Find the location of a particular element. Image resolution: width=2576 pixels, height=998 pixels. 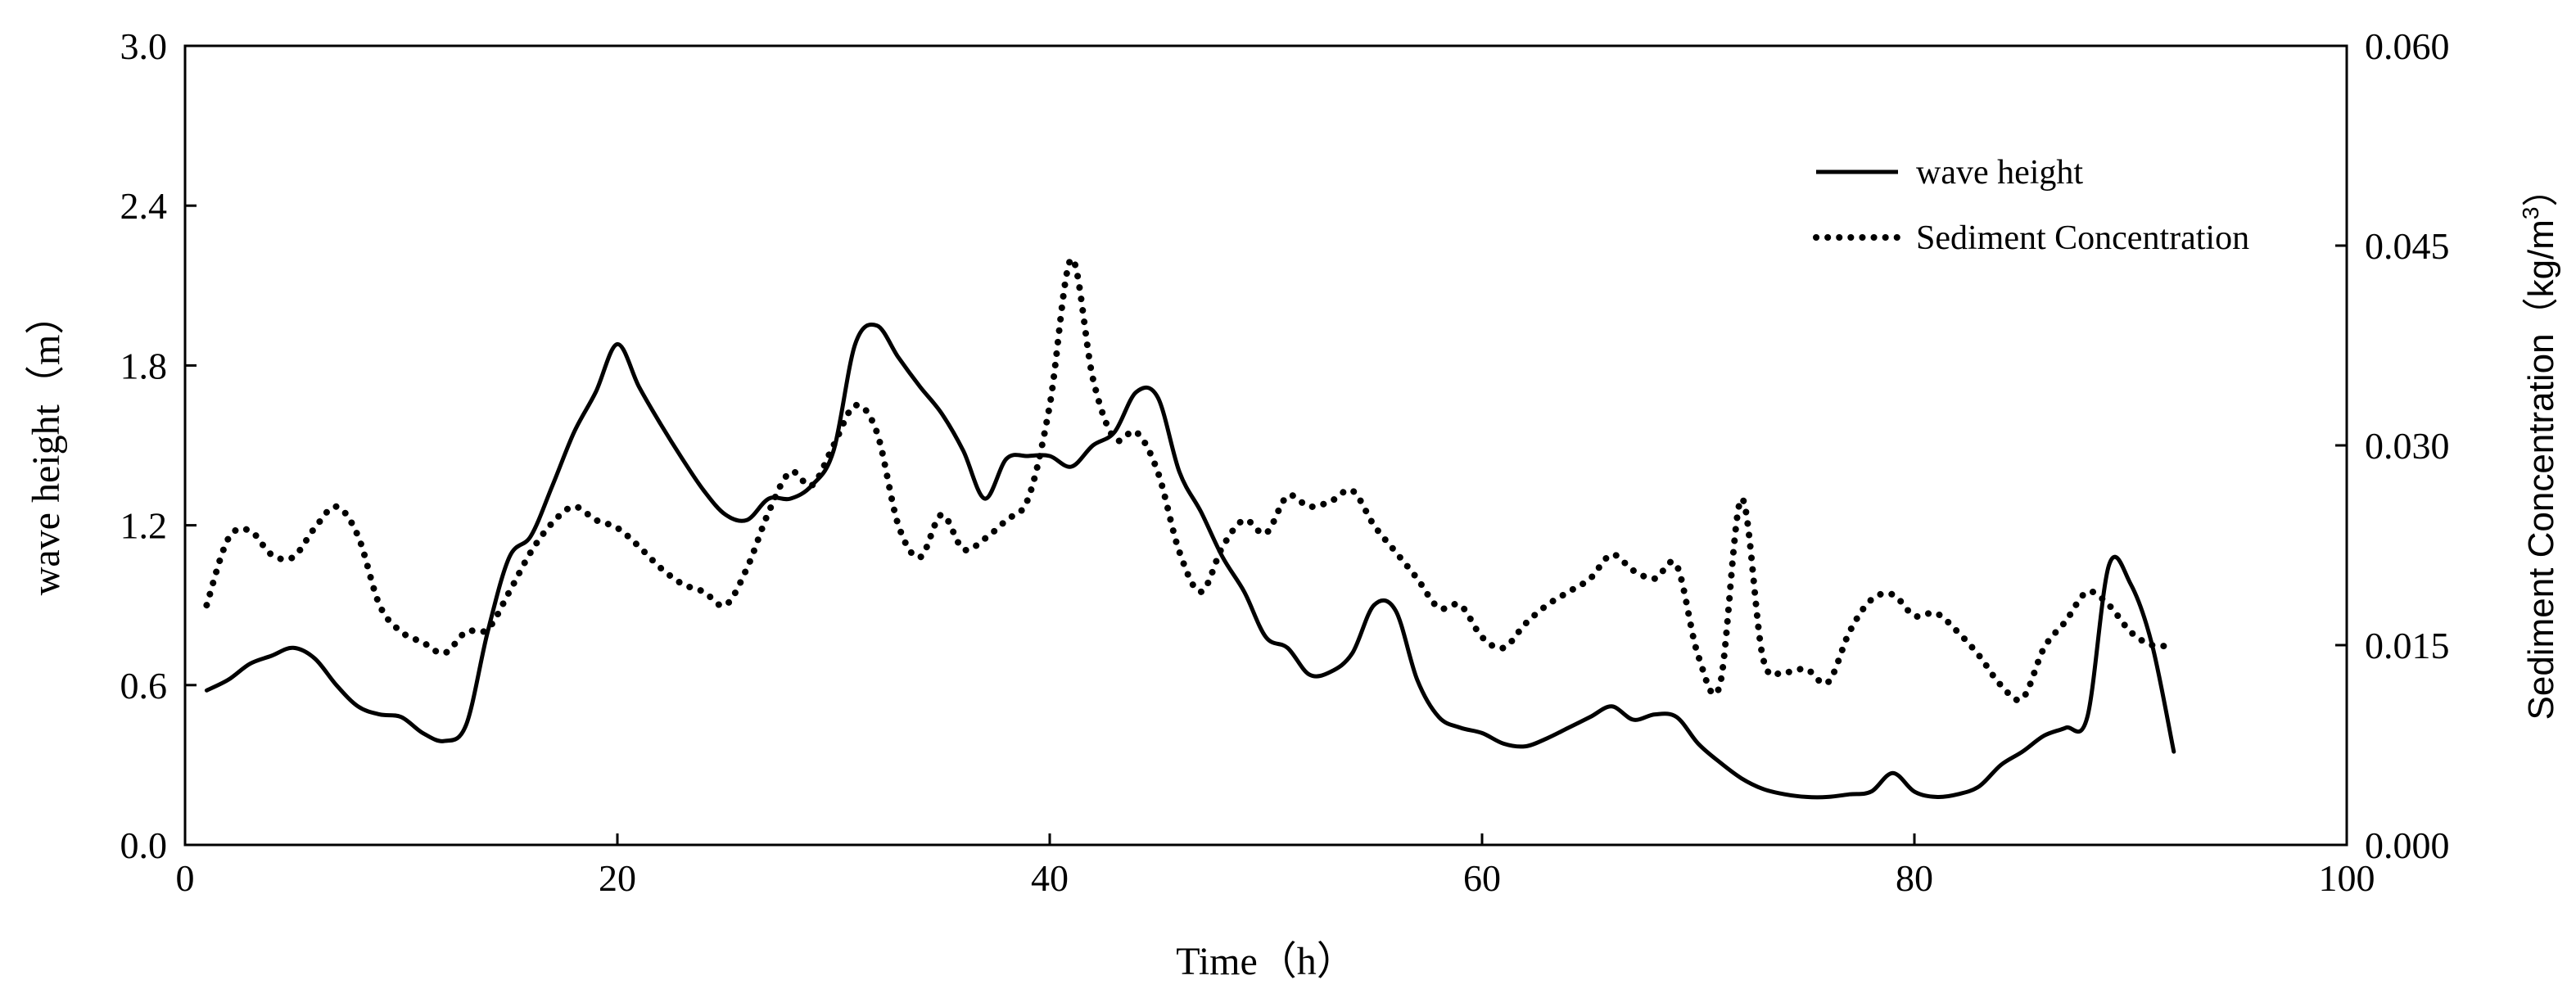

y-right-axis-title-main: Sediment Concentration（kg/m is located at coordinates (2541, 469).